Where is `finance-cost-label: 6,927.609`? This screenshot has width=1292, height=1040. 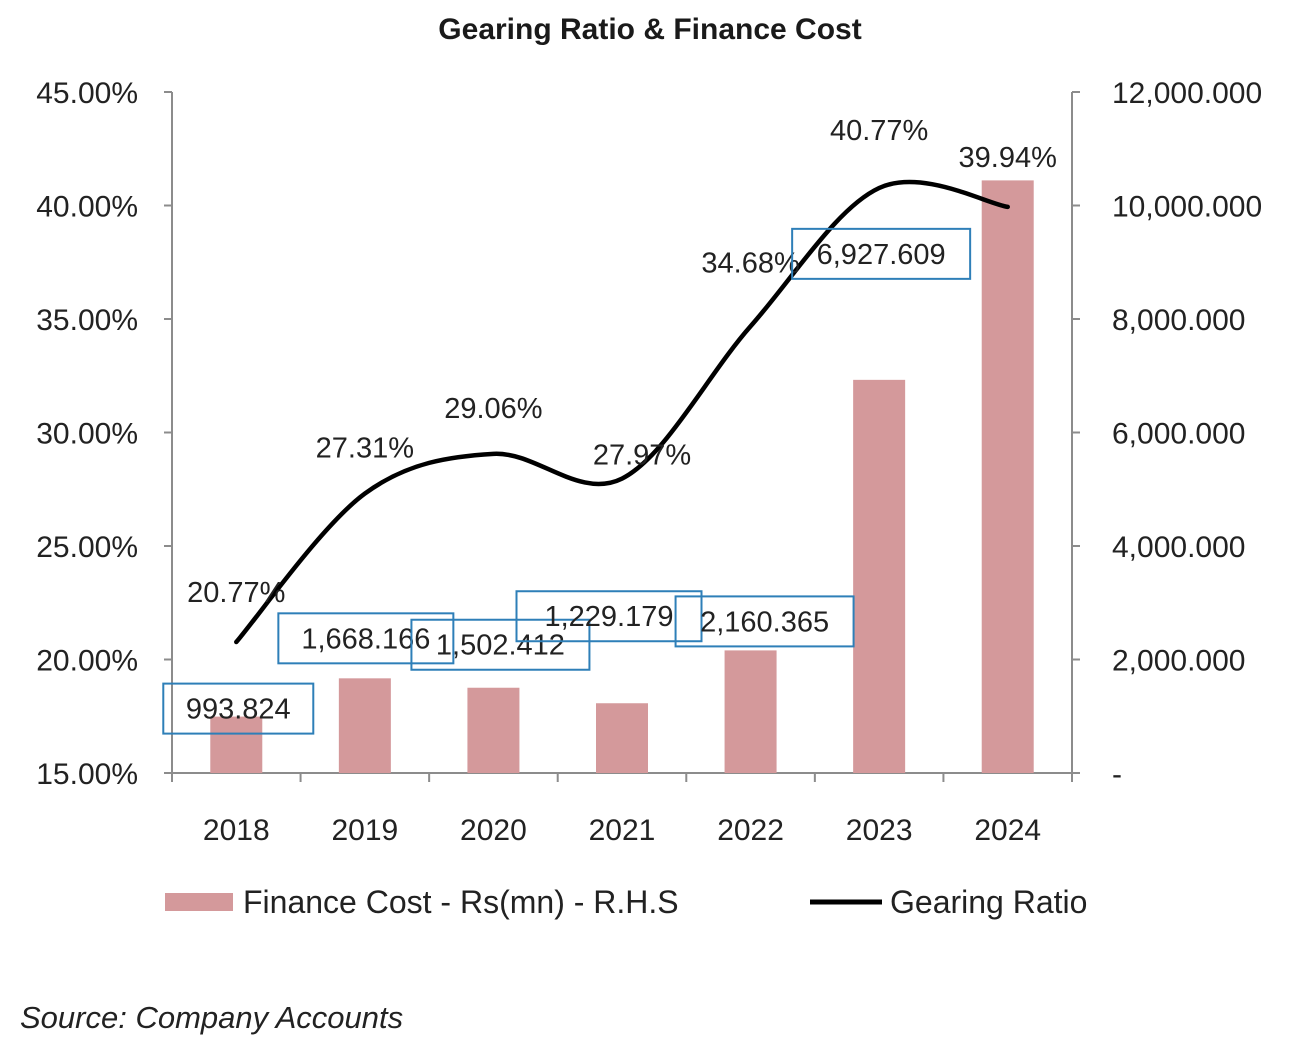 finance-cost-label: 6,927.609 is located at coordinates (881, 255).